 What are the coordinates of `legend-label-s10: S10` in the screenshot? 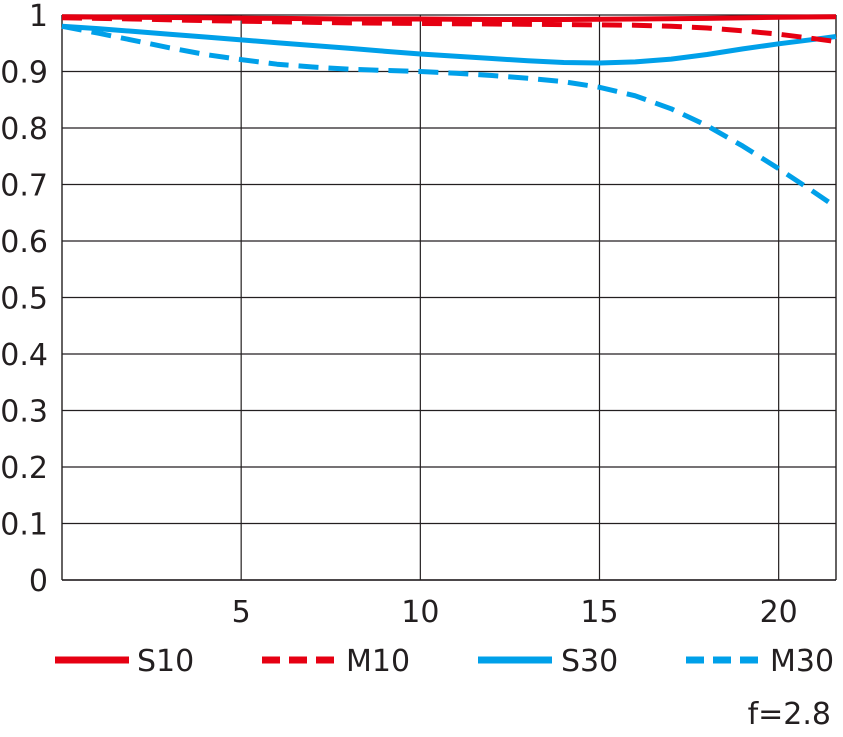 It's located at (165, 661).